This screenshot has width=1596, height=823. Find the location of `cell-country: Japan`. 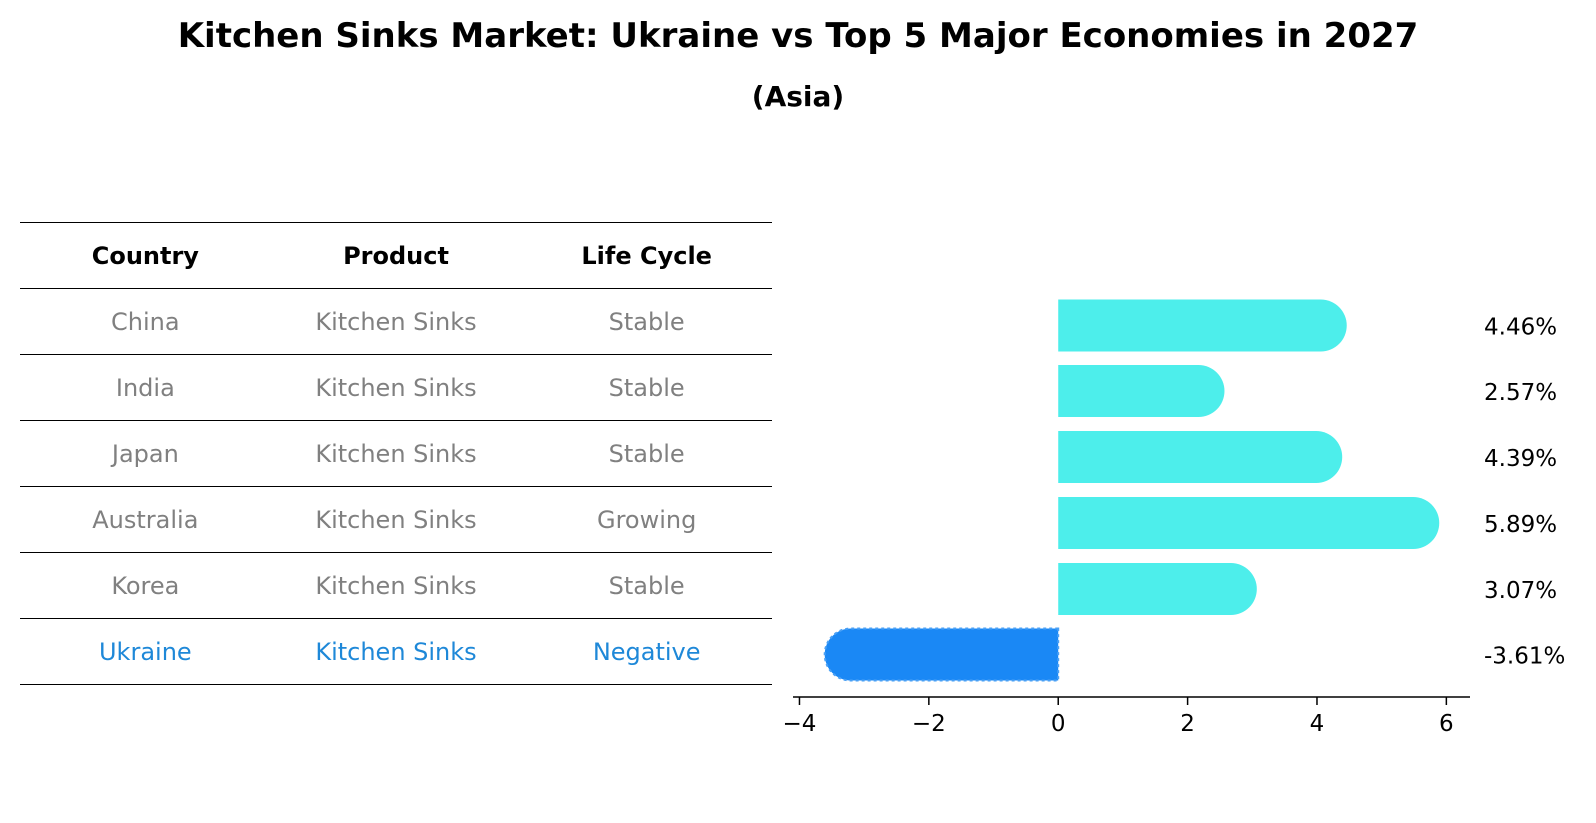

cell-country: Japan is located at coordinates (145, 453).